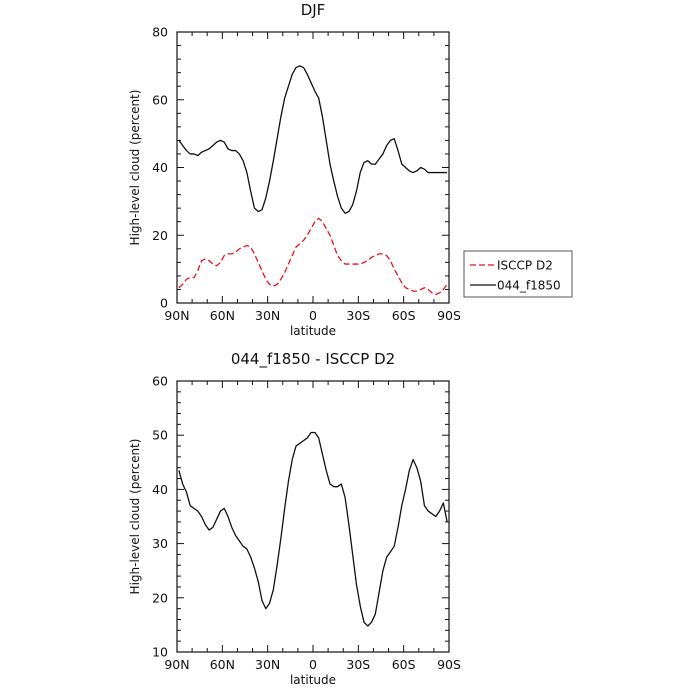  I want to click on legend-entry: 044_f1850, so click(529, 286).